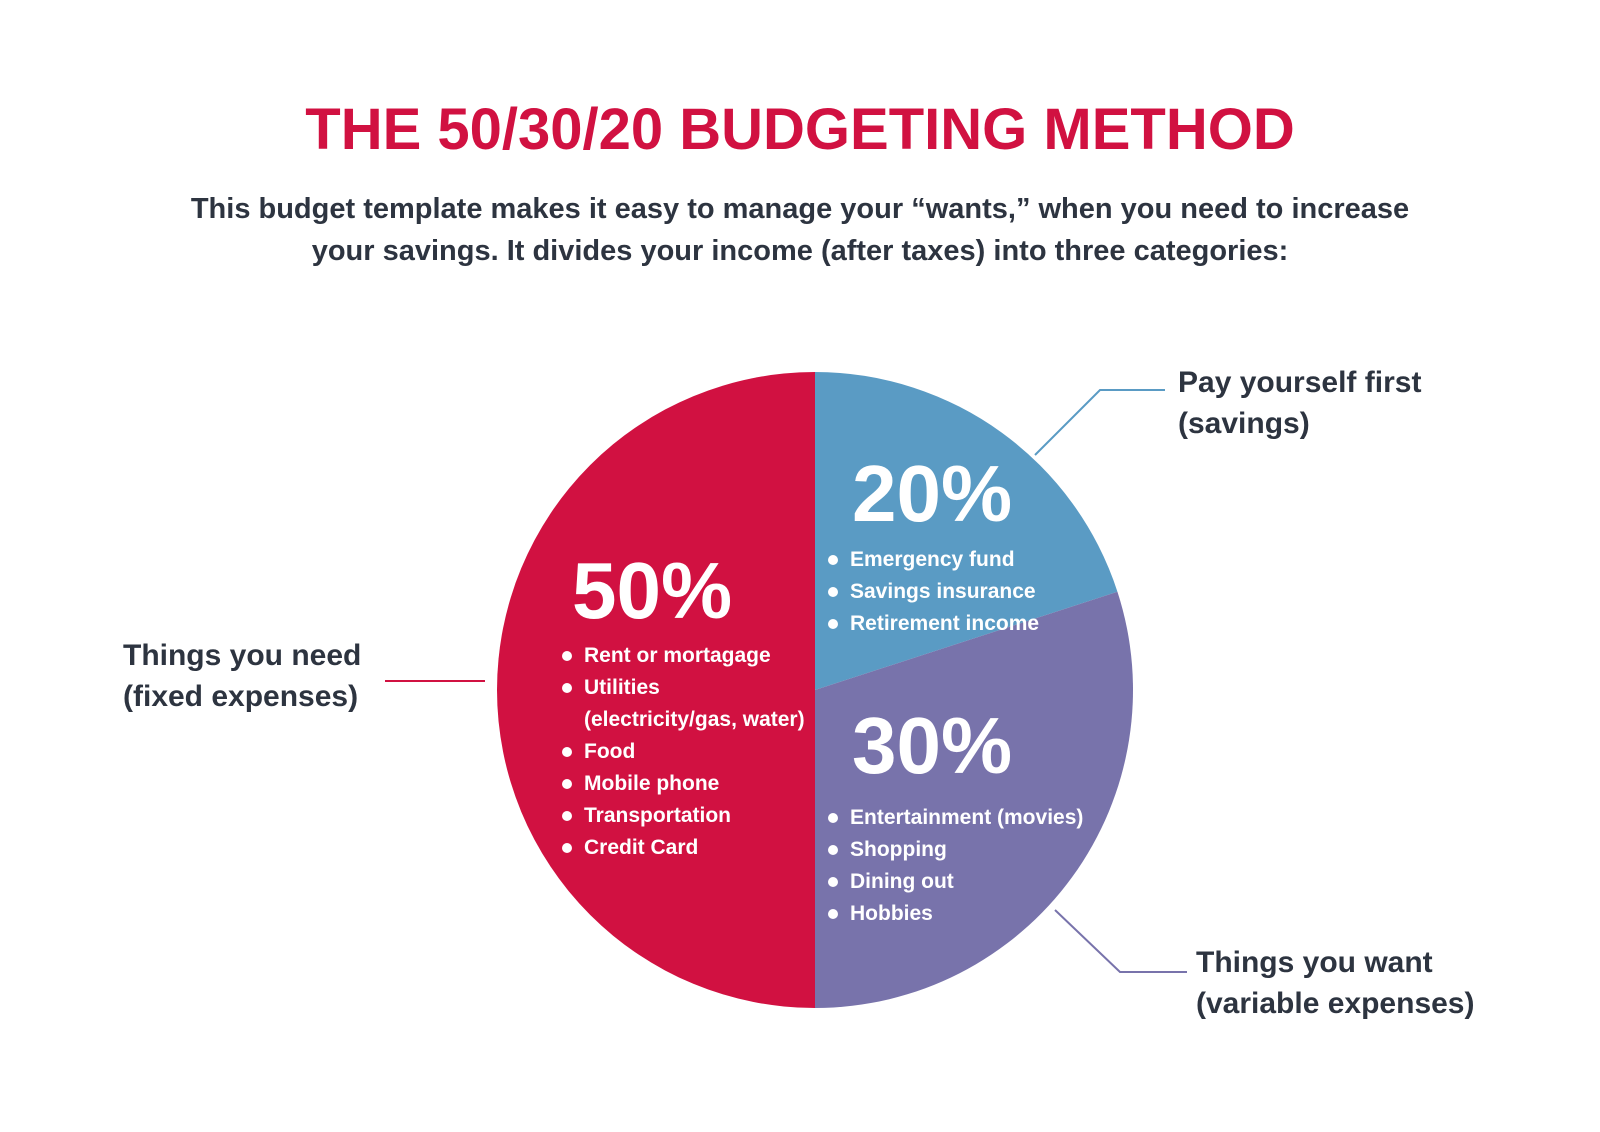 This screenshot has width=1600, height=1132. I want to click on list-item: Utilities (electricity/gas, water), so click(685, 704).